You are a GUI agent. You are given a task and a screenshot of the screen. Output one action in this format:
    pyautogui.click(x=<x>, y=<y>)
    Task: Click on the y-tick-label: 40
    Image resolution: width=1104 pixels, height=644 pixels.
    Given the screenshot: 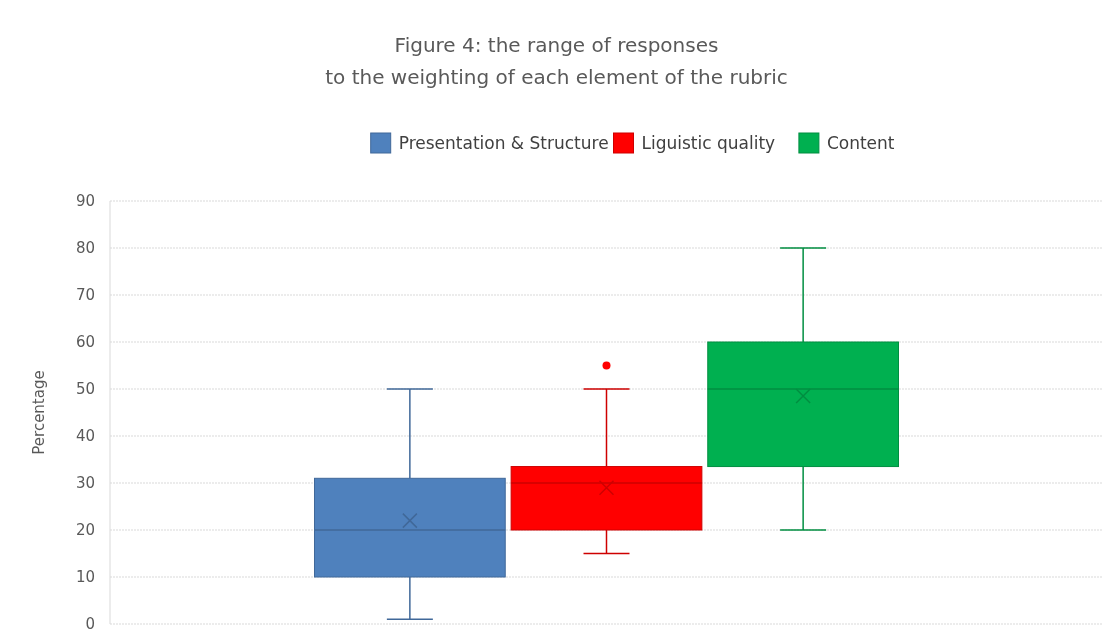 What is the action you would take?
    pyautogui.click(x=85, y=436)
    